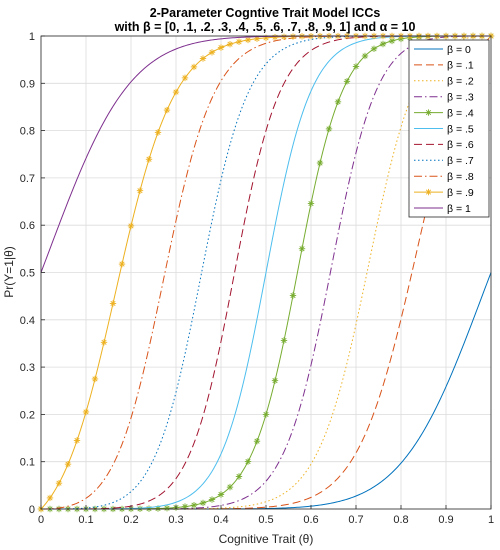 The height and width of the screenshot is (550, 500). What do you see at coordinates (460, 98) in the screenshot?
I see `legend-label: β = .3` at bounding box center [460, 98].